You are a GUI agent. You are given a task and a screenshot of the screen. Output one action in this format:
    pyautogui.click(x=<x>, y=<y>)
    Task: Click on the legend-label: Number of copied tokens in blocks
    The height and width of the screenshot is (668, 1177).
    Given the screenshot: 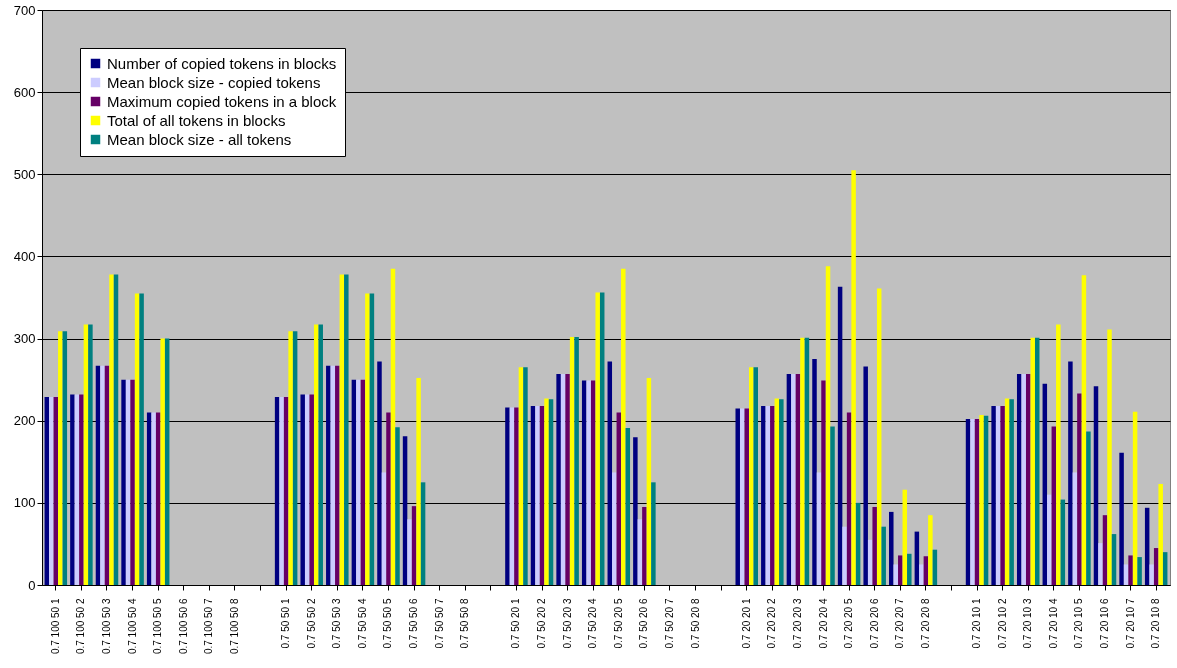 What is the action you would take?
    pyautogui.click(x=222, y=63)
    